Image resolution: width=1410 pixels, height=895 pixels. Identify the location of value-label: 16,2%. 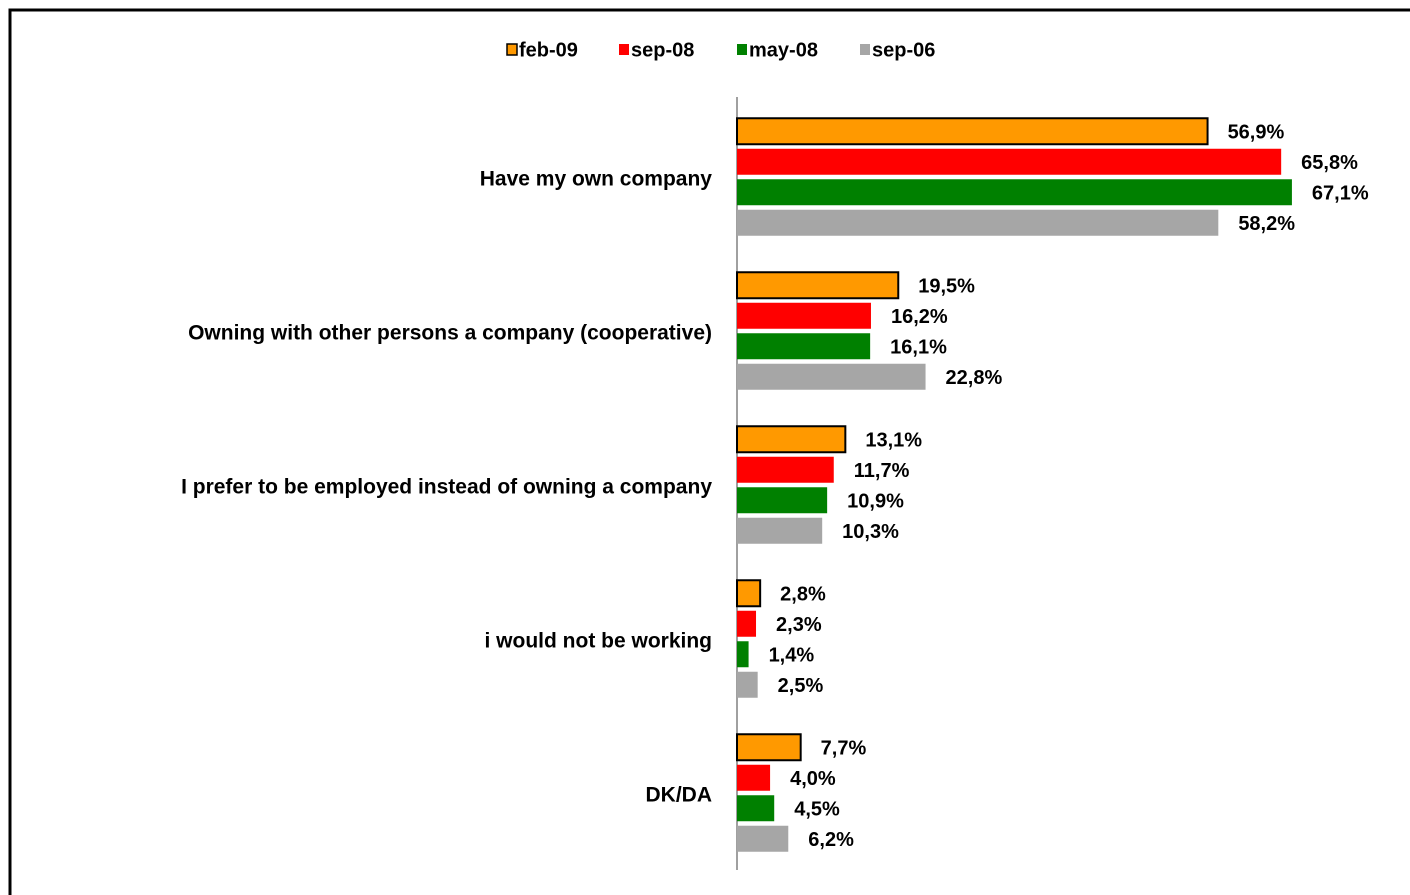
(919, 317).